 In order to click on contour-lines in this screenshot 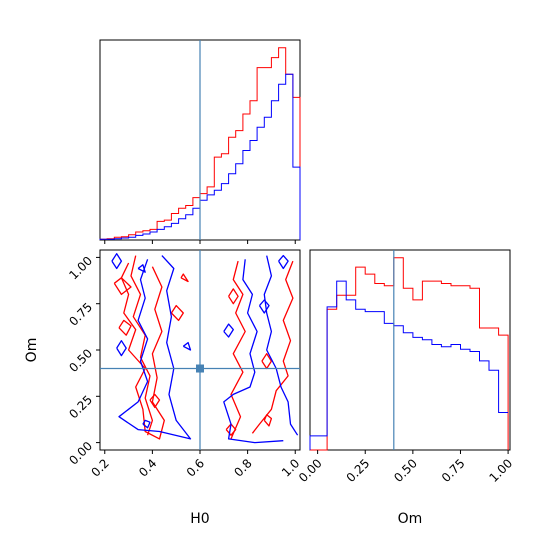, I will do `click(205, 348)`.